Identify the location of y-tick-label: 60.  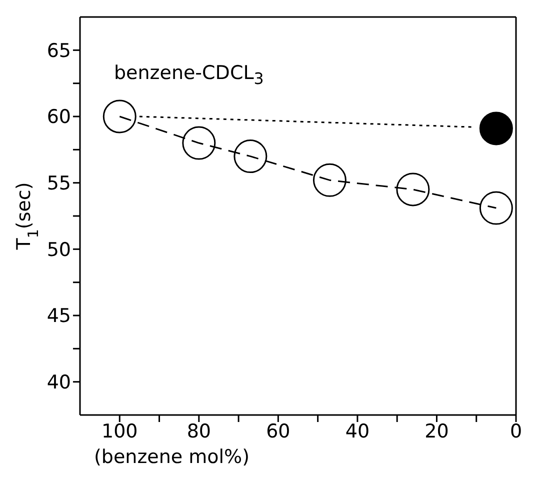
(58, 117).